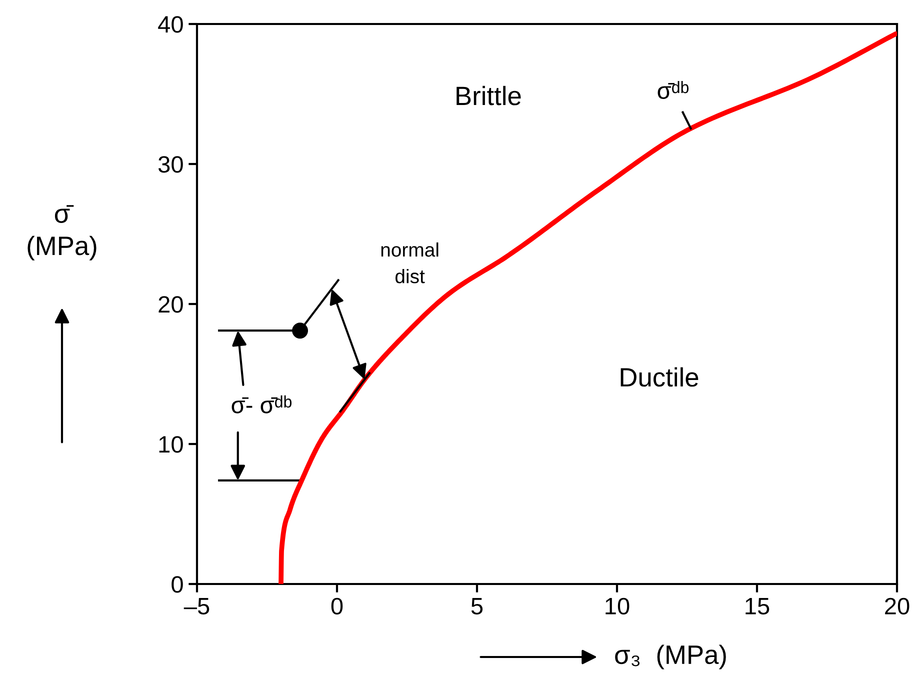 The width and height of the screenshot is (918, 690). What do you see at coordinates (177, 584) in the screenshot?
I see `y-tick-label: 0` at bounding box center [177, 584].